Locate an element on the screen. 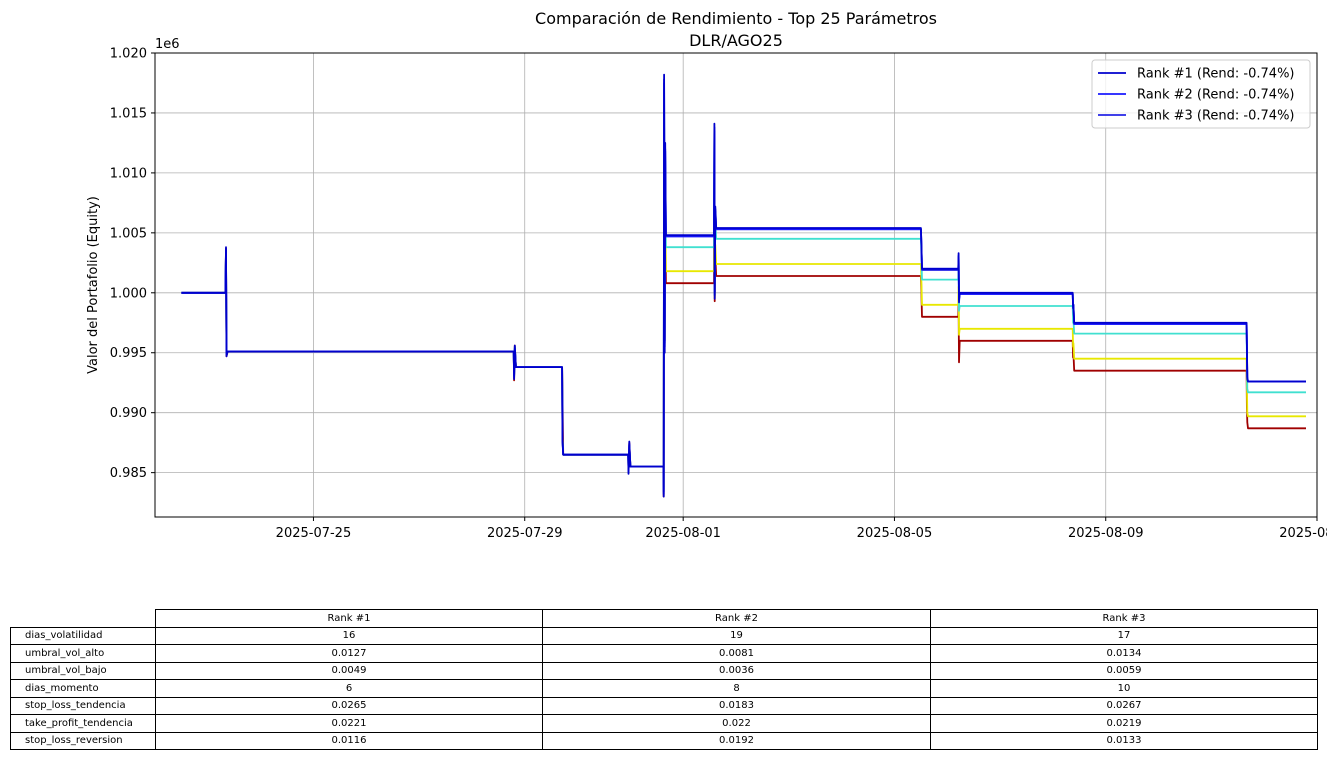 Image resolution: width=1327 pixels, height=759 pixels. y-tick-label: 1.020 is located at coordinates (128, 54).